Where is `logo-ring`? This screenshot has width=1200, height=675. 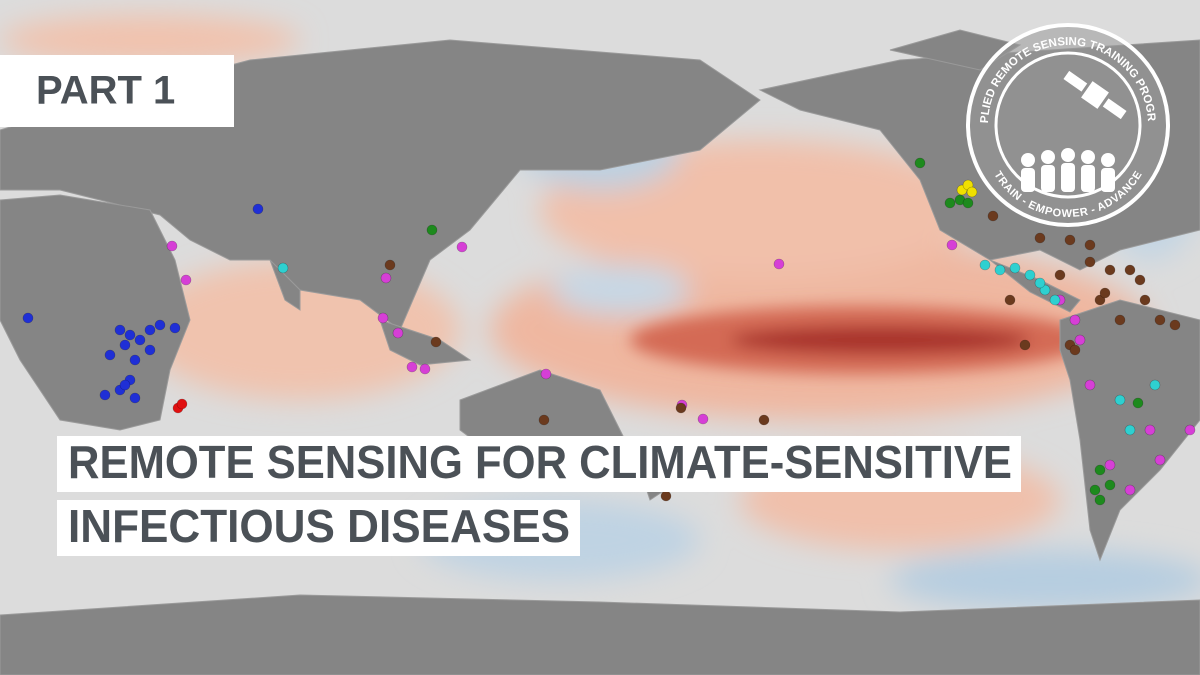
logo-ring is located at coordinates (1068, 125).